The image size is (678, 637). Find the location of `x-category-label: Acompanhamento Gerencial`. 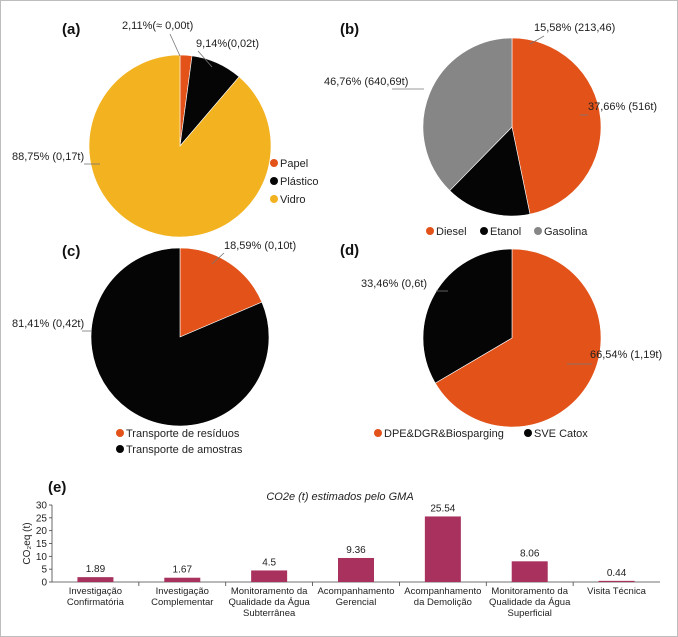

x-category-label: Acompanhamento Gerencial is located at coordinates (355, 597).